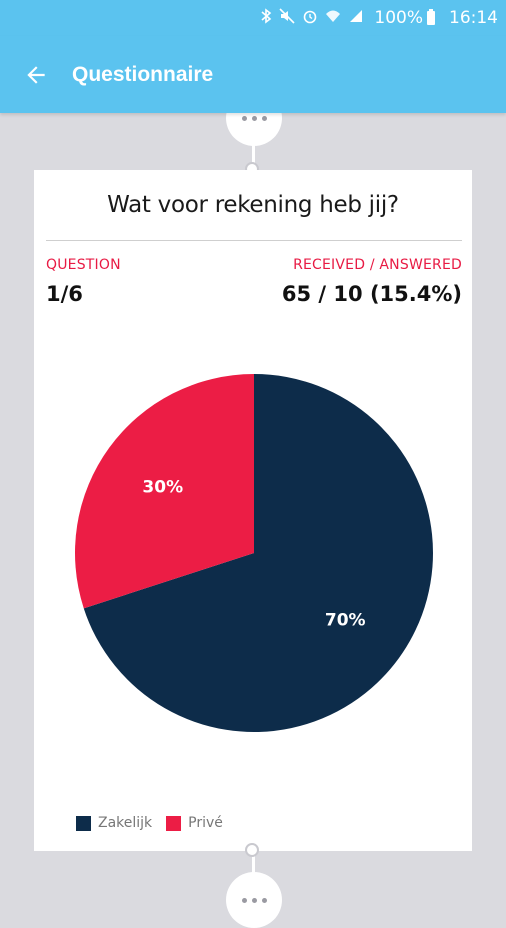 This screenshot has width=506, height=928. I want to click on clock-time: 16:14, so click(473, 18).